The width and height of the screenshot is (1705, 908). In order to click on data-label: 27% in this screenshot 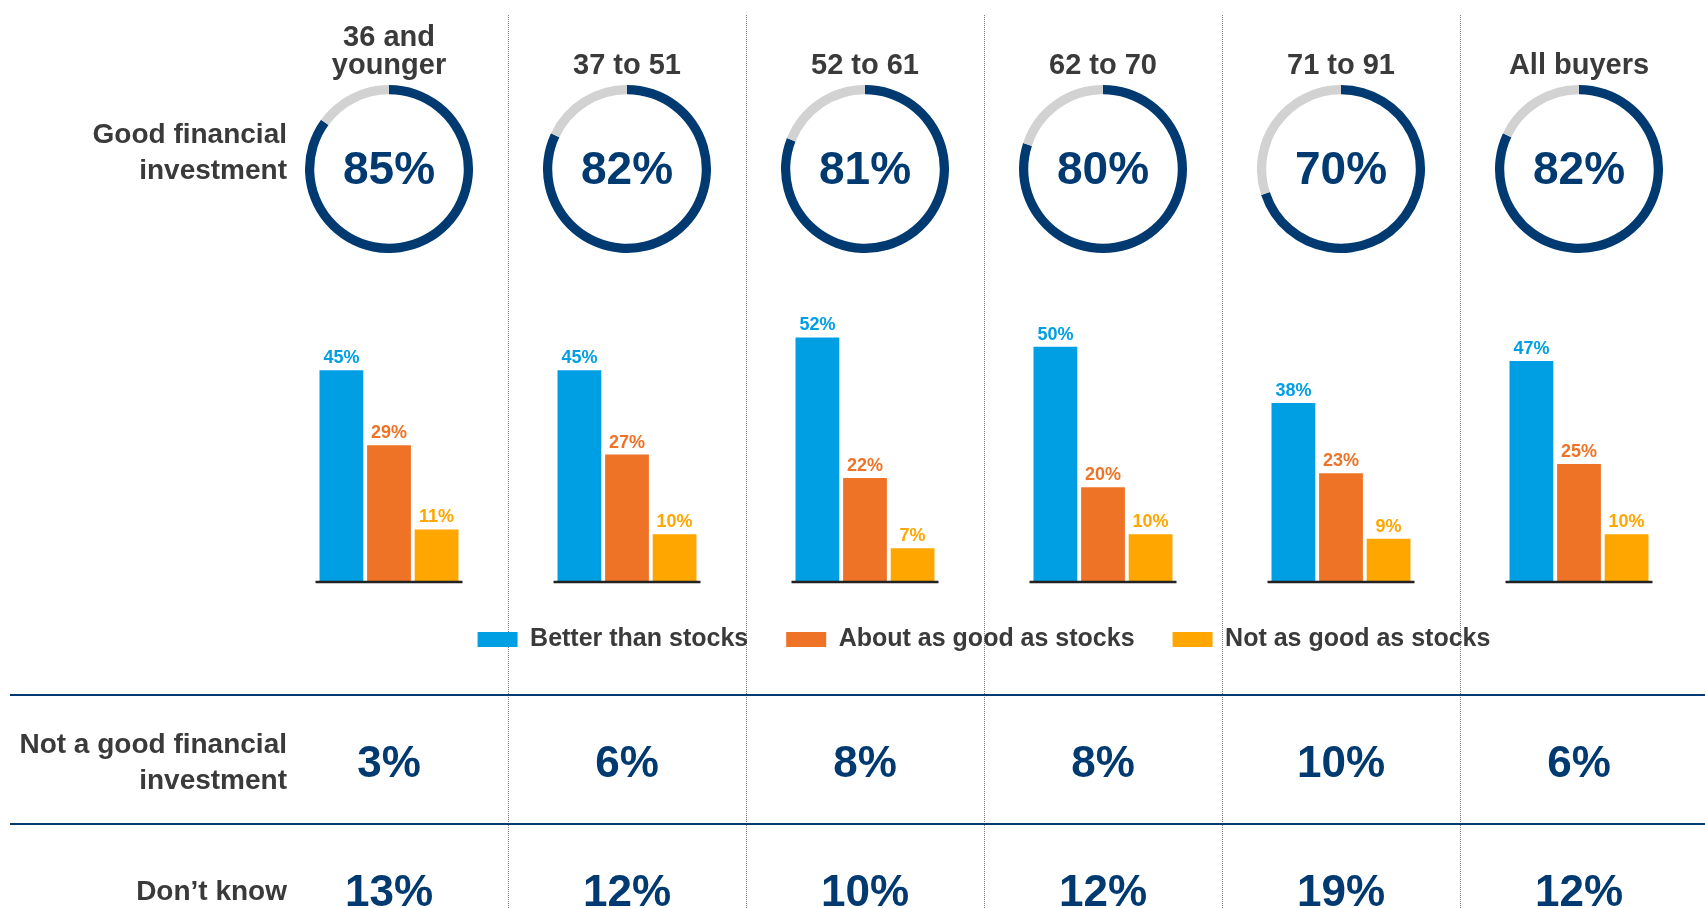, I will do `click(627, 441)`.